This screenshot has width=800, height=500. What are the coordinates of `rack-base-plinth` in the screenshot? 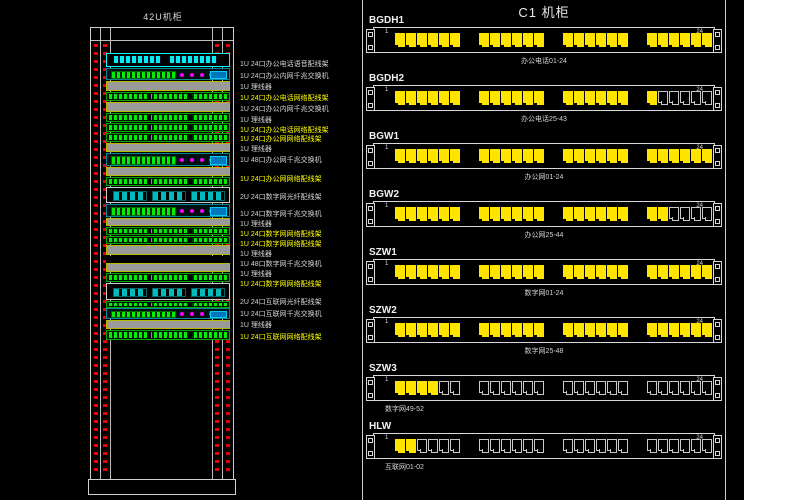 It's located at (162, 487).